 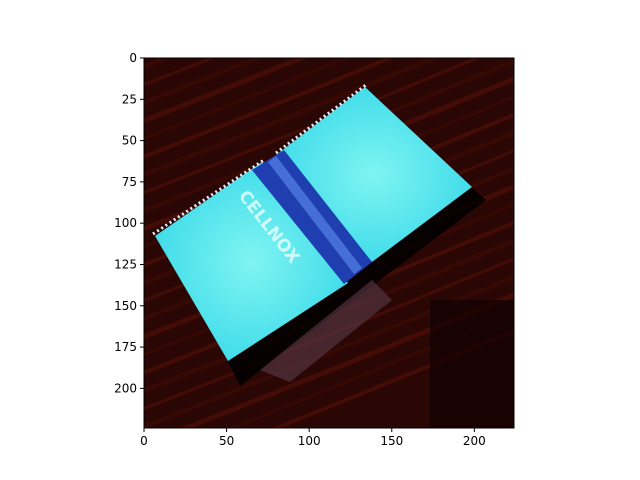 What do you see at coordinates (251, 261) in the screenshot?
I see `notebook-left-cover` at bounding box center [251, 261].